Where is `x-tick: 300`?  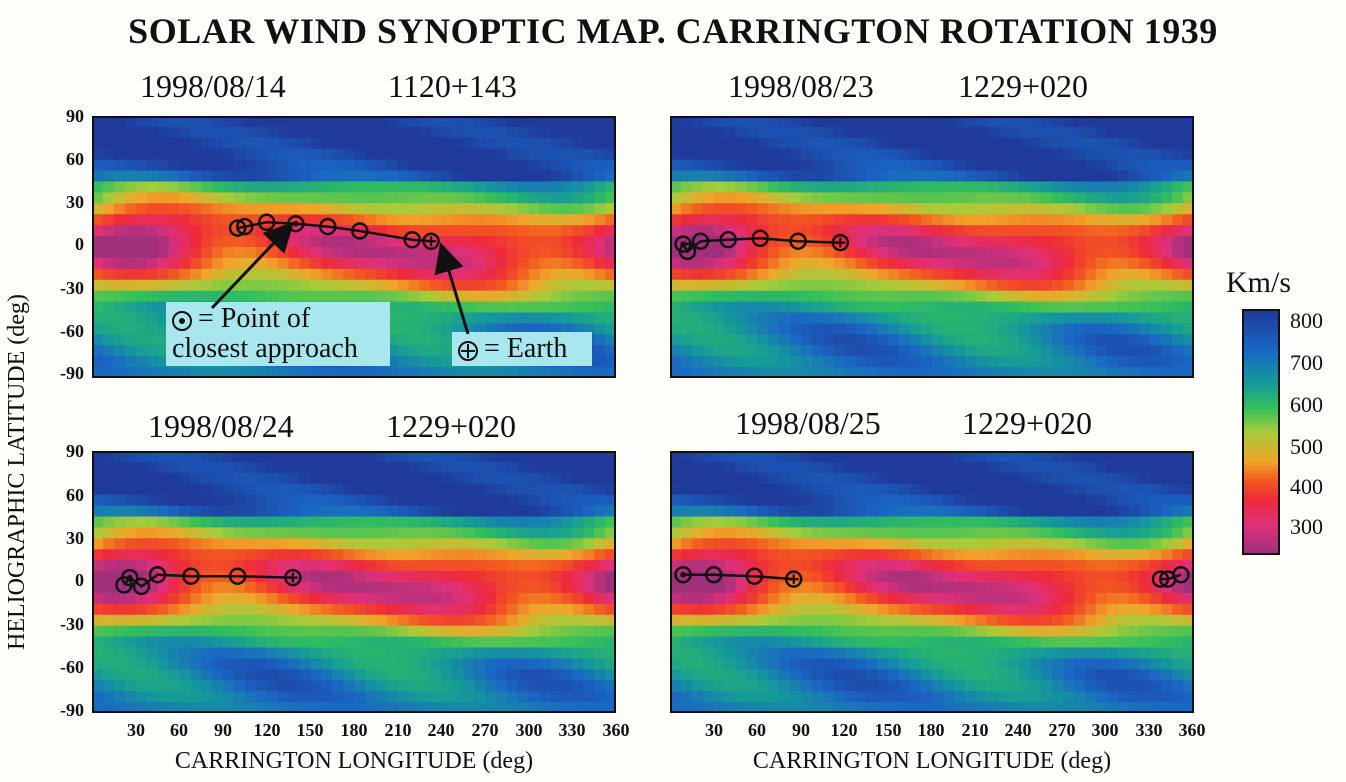 x-tick: 300 is located at coordinates (529, 730).